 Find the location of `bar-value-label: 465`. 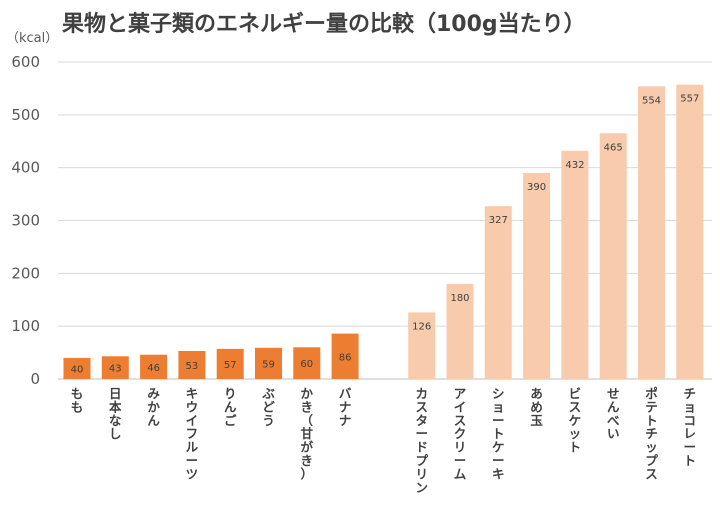

bar-value-label: 465 is located at coordinates (613, 147).